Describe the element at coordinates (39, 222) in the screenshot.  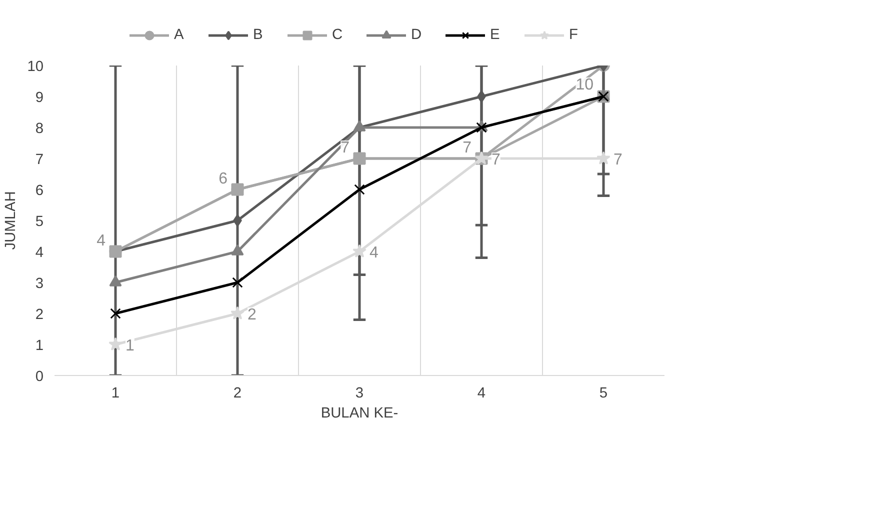
I see `y-tick-label: 5` at that location.